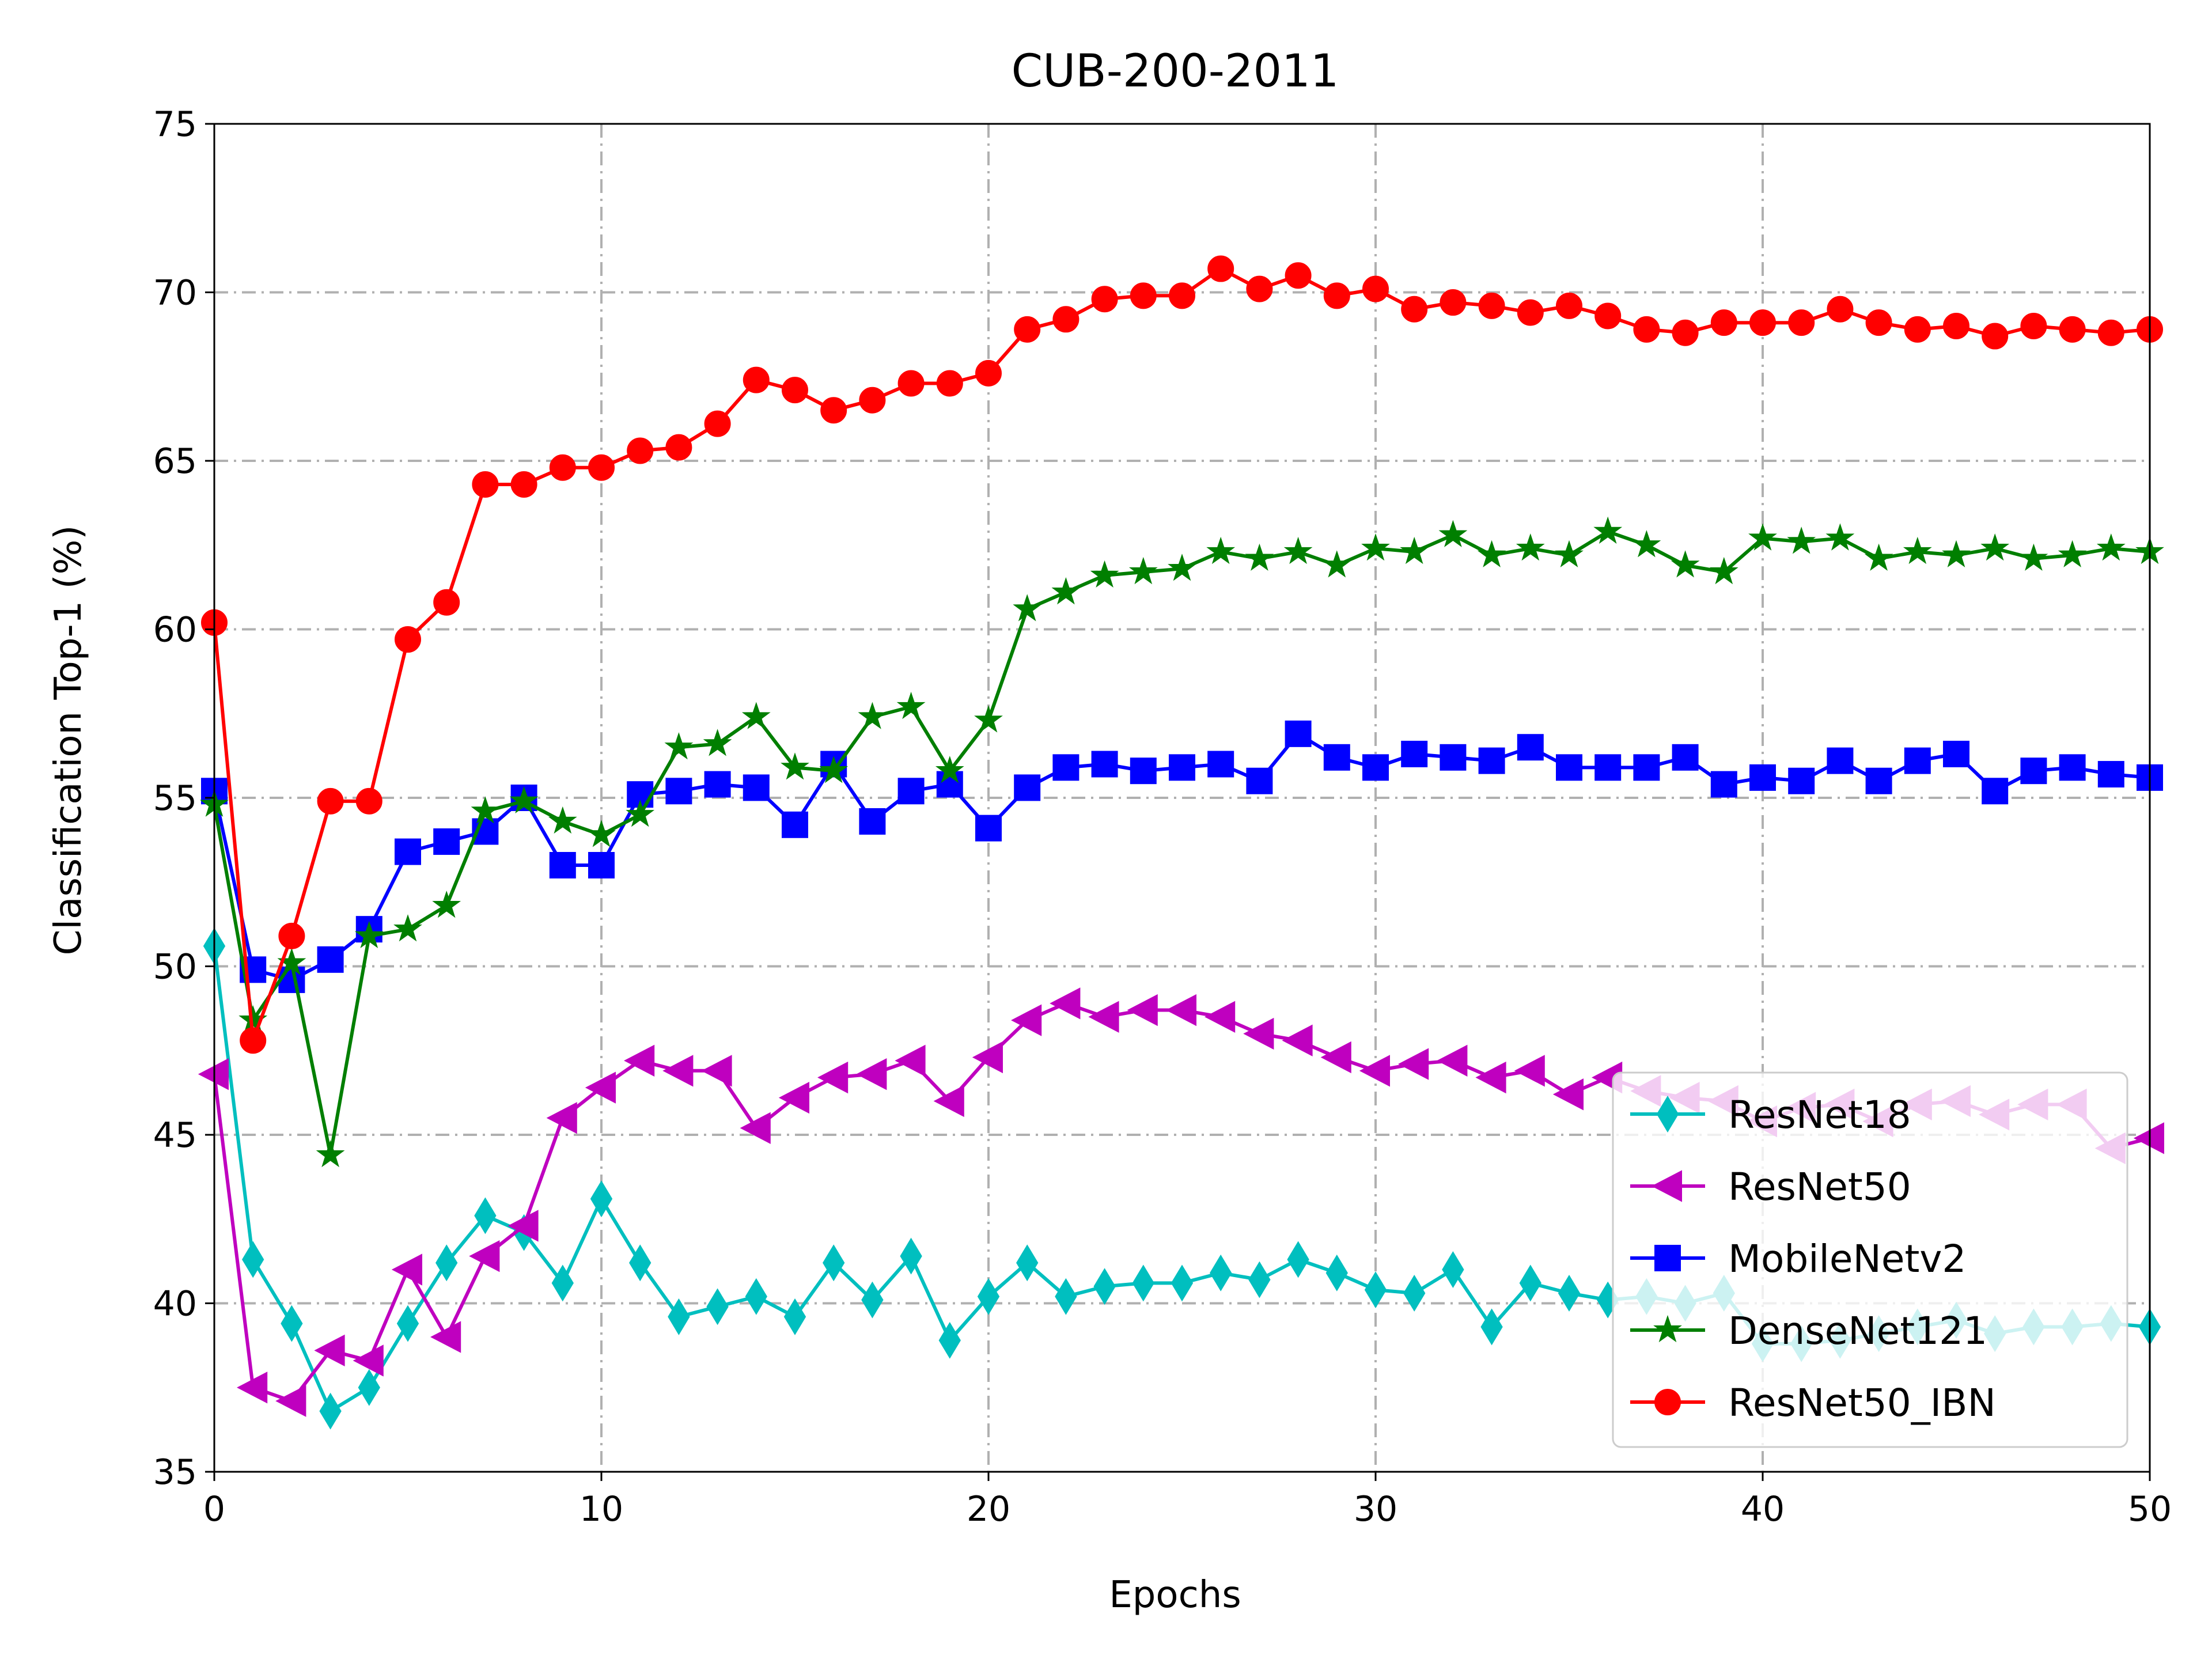  Describe the element at coordinates (175, 124) in the screenshot. I see `y-tick-label: 75` at that location.